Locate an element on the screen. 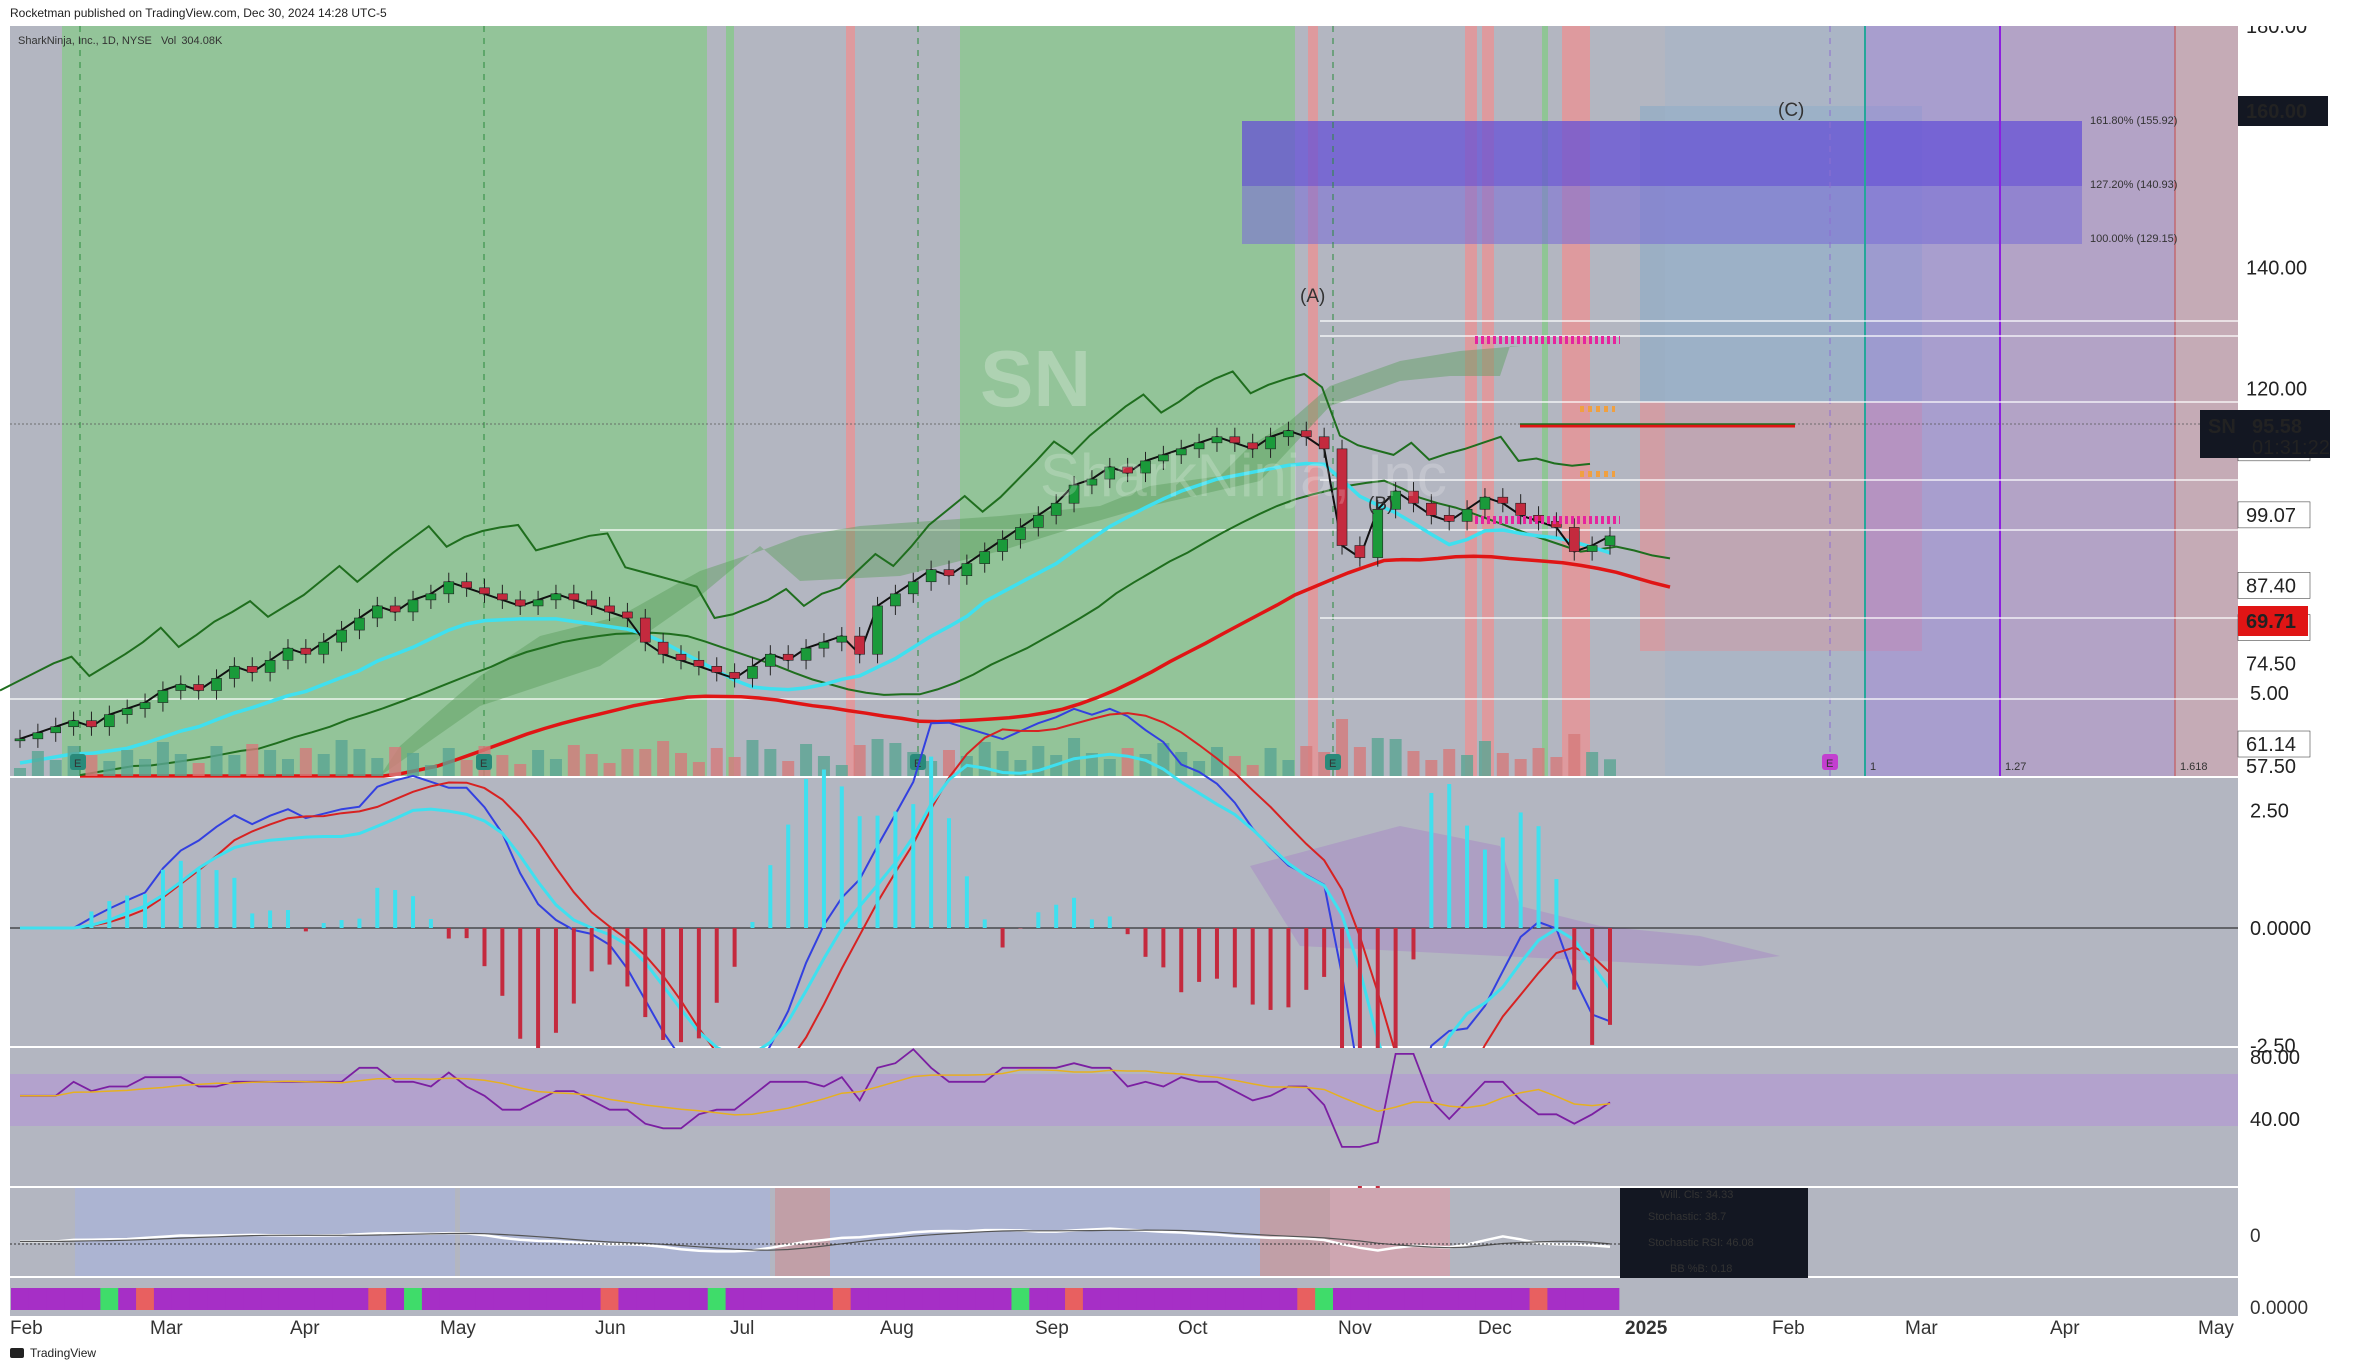 The width and height of the screenshot is (2353, 1368). time-tick-label: Oct is located at coordinates (1193, 1328).